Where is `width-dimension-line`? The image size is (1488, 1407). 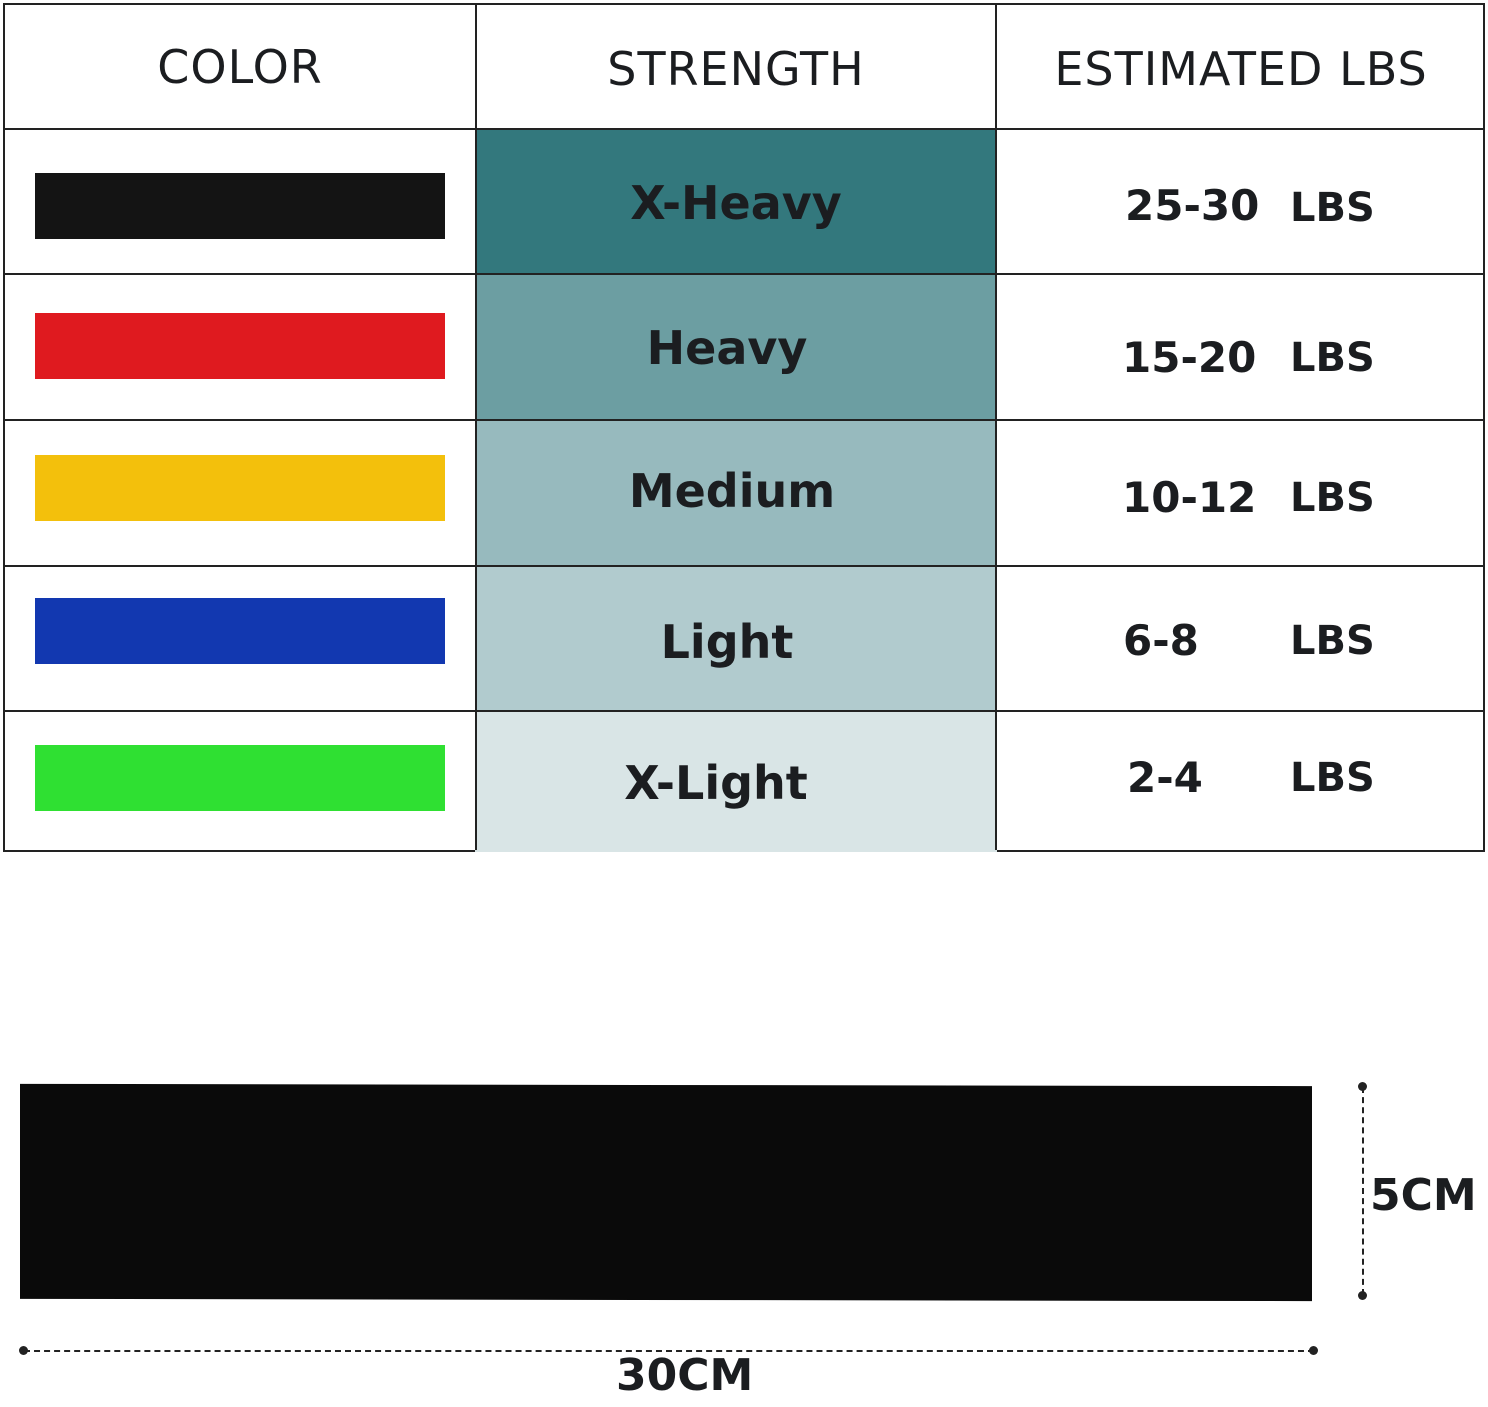 width-dimension-line is located at coordinates (669, 1351).